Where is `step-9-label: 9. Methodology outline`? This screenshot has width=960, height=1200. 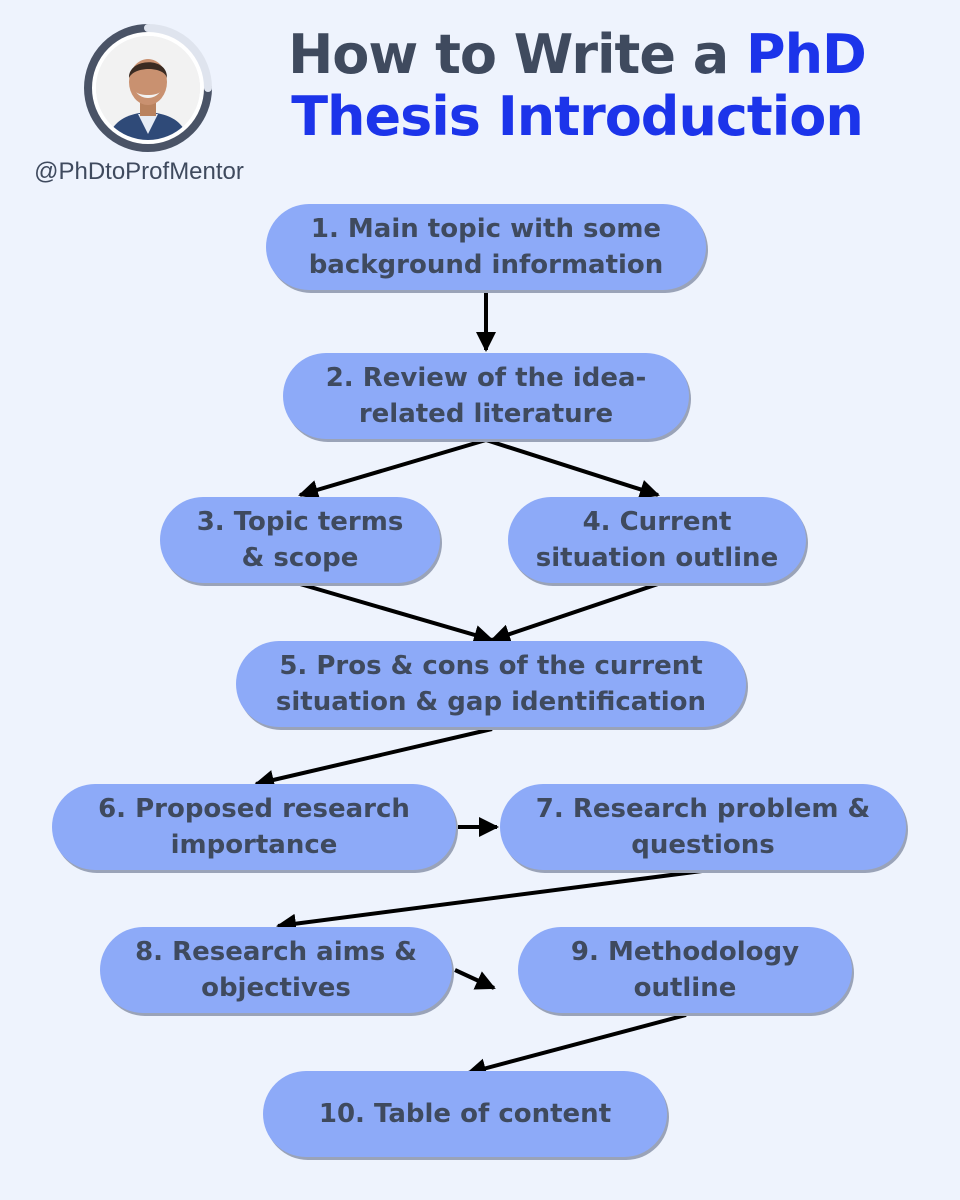
step-9-label: 9. Methodology outline is located at coordinates (685, 970).